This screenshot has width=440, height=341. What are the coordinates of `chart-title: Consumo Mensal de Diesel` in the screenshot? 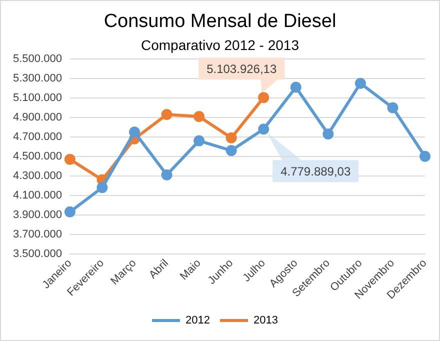 It's located at (220, 22).